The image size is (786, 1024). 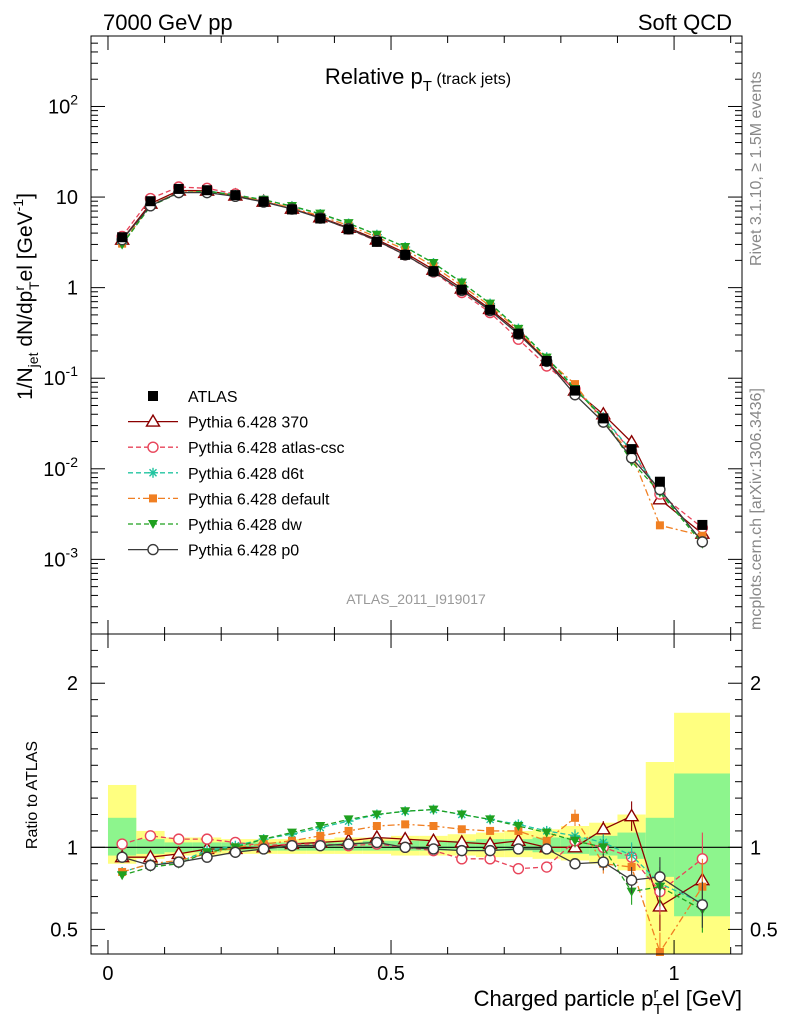 I want to click on main-y-tick-label: 10², so click(x=63, y=104).